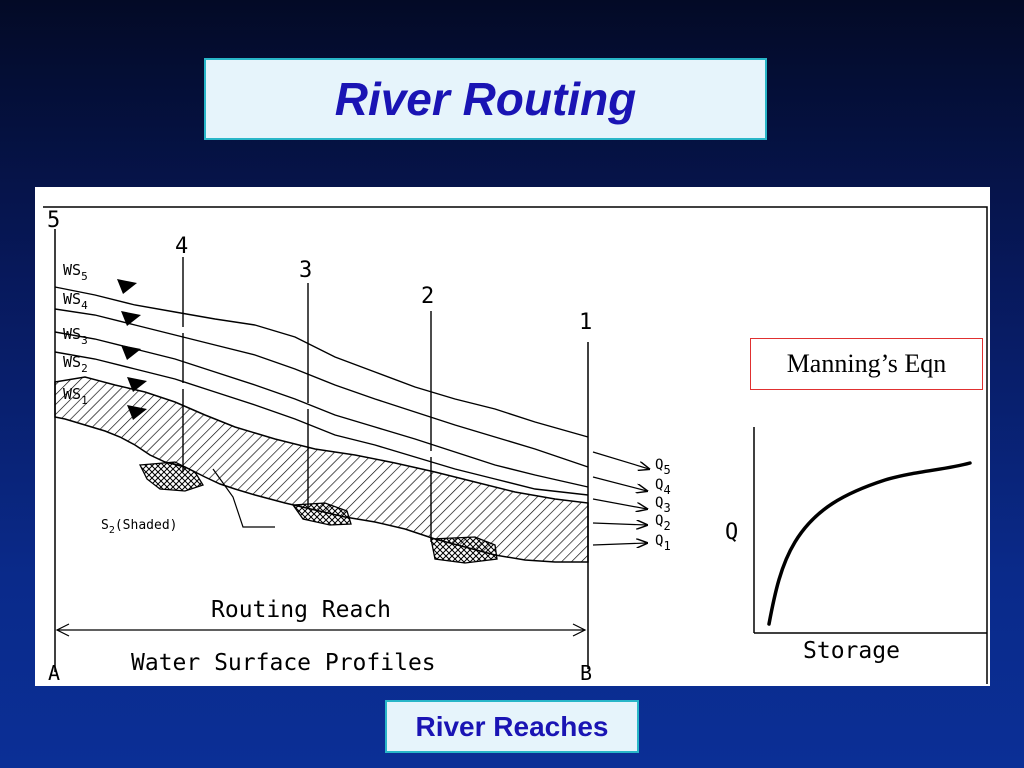 The height and width of the screenshot is (768, 1024). I want to click on caption-box: River Reaches, so click(512, 726).